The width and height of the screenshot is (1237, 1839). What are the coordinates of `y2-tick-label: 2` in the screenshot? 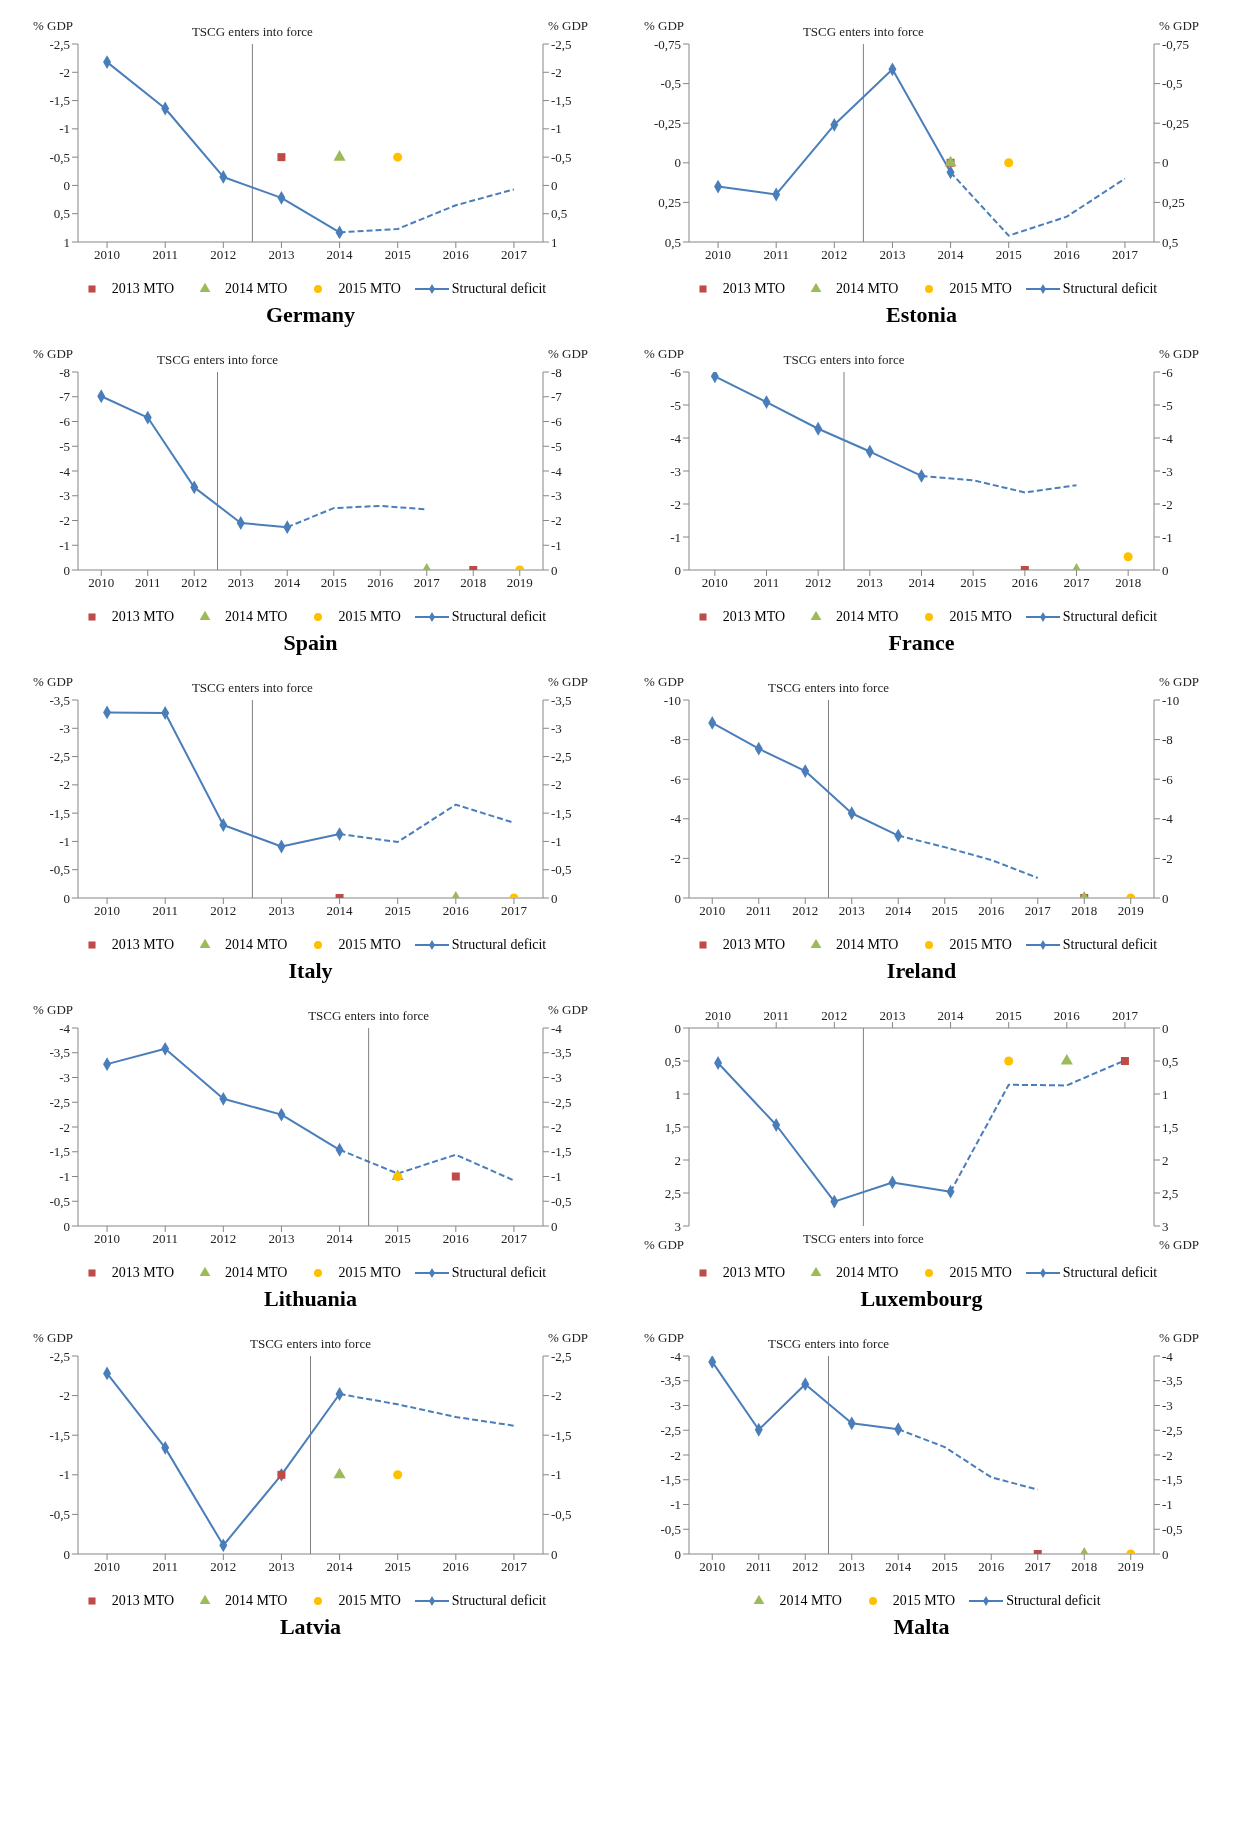 It's located at (1165, 1160).